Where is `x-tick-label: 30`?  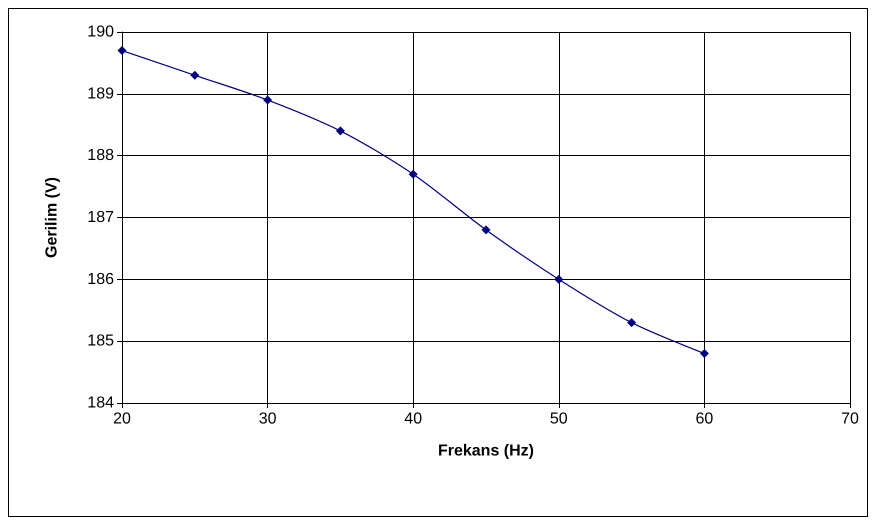 x-tick-label: 30 is located at coordinates (267, 419).